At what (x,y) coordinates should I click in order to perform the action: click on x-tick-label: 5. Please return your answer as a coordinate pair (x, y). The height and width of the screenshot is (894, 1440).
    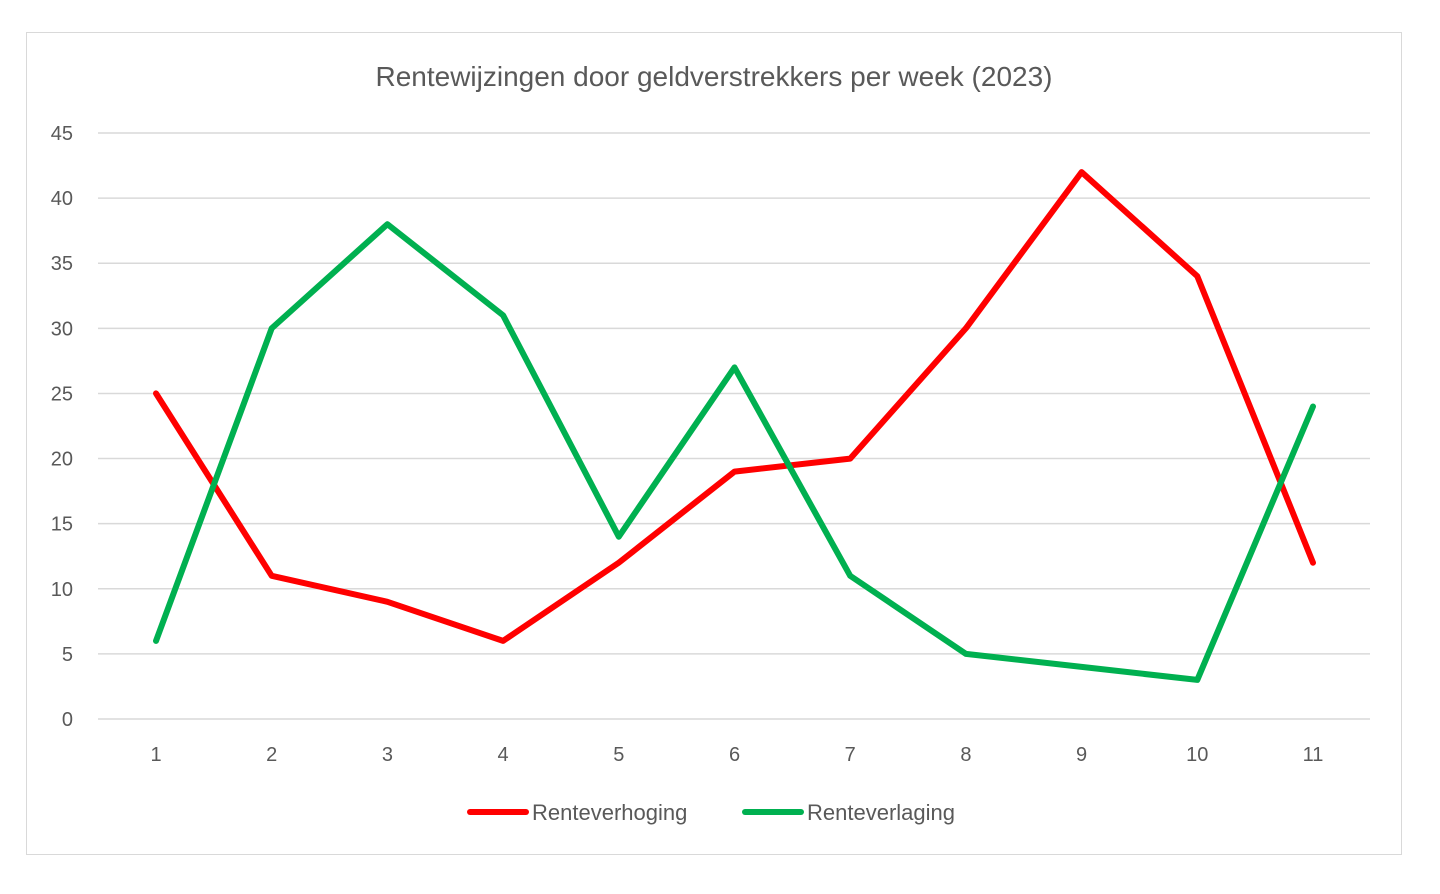
    Looking at the image, I should click on (618, 755).